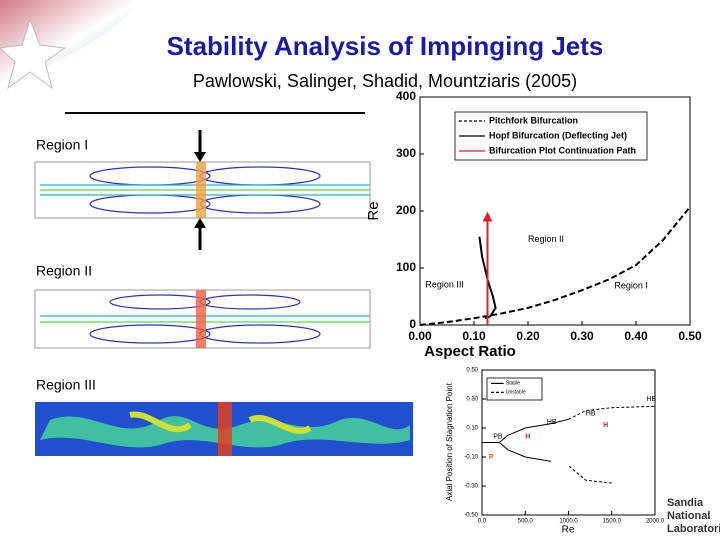 The height and width of the screenshot is (545, 720). I want to click on y-tick-label: 300, so click(406, 153).